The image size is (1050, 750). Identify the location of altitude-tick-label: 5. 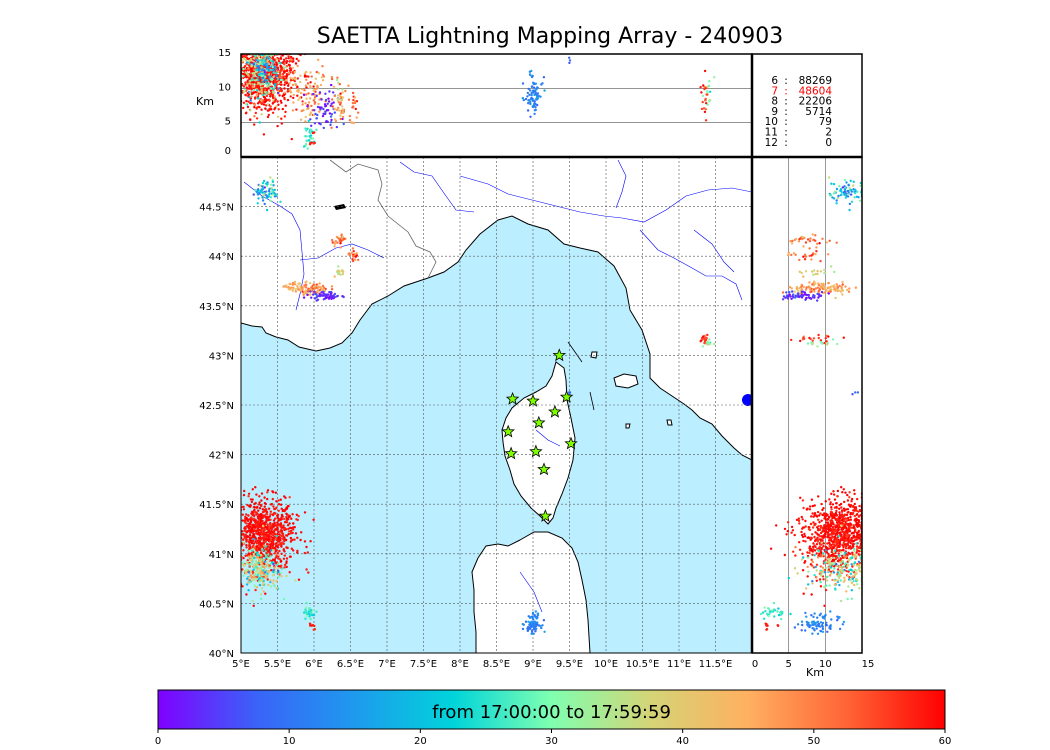
(228, 122).